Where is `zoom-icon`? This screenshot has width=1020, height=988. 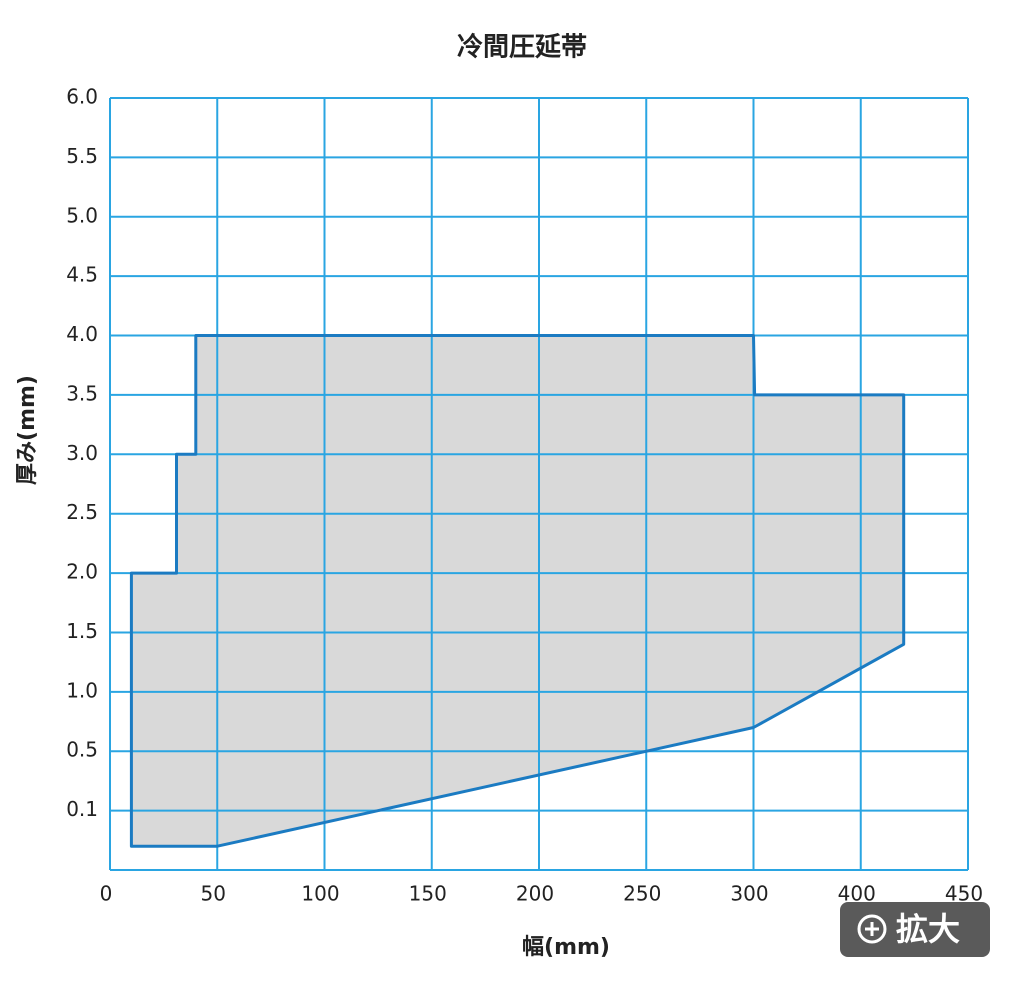 zoom-icon is located at coordinates (872, 929).